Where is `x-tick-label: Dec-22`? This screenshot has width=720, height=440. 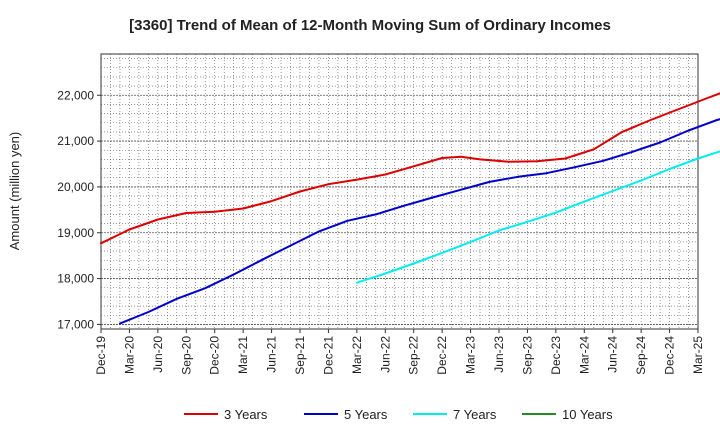
x-tick-label: Dec-22 is located at coordinates (442, 355).